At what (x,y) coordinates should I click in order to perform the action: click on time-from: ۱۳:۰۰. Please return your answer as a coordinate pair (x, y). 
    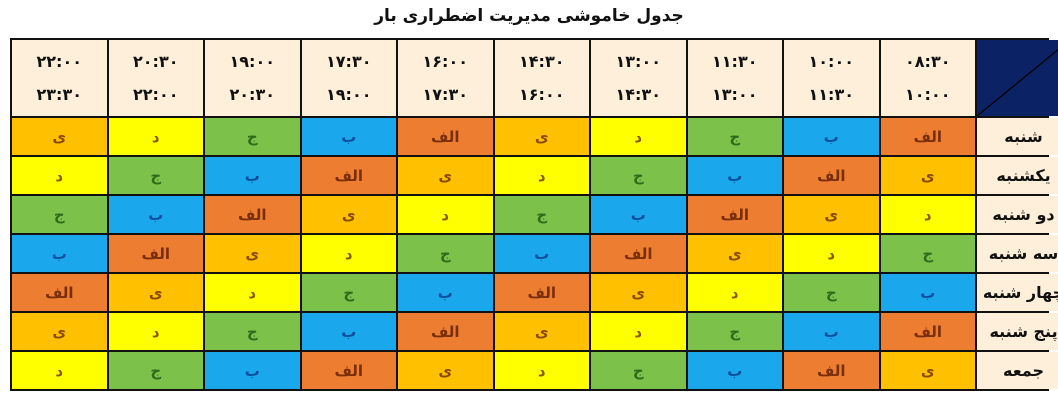
    Looking at the image, I should click on (638, 61).